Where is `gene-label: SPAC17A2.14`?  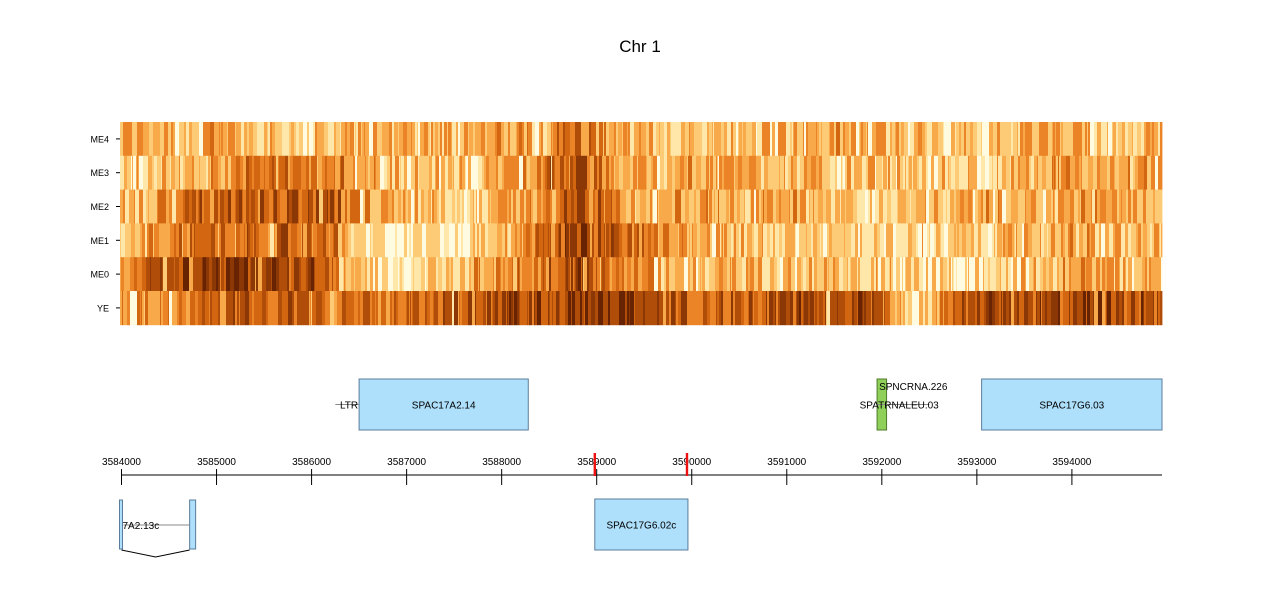
gene-label: SPAC17A2.14 is located at coordinates (444, 406).